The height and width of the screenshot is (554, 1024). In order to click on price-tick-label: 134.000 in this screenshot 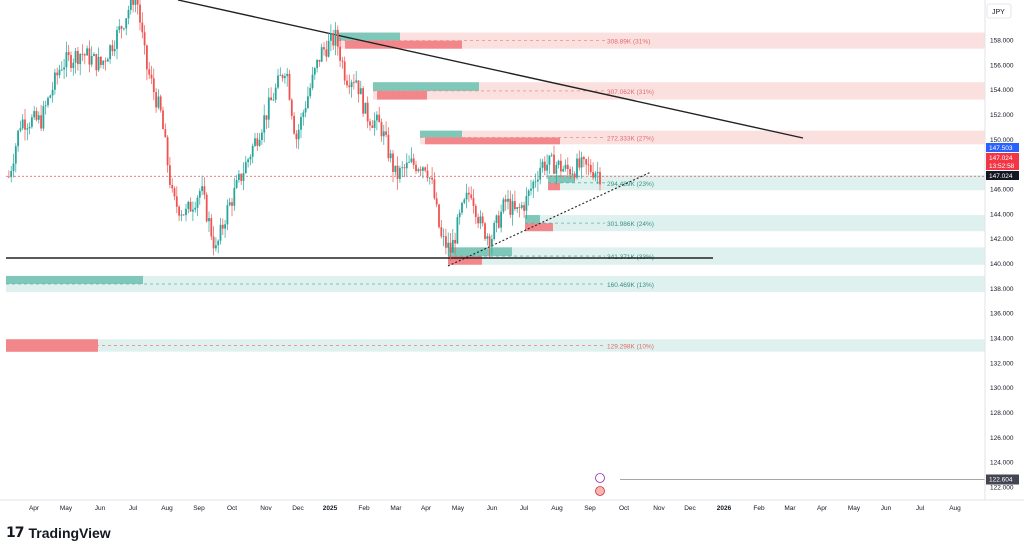, I will do `click(1002, 339)`.